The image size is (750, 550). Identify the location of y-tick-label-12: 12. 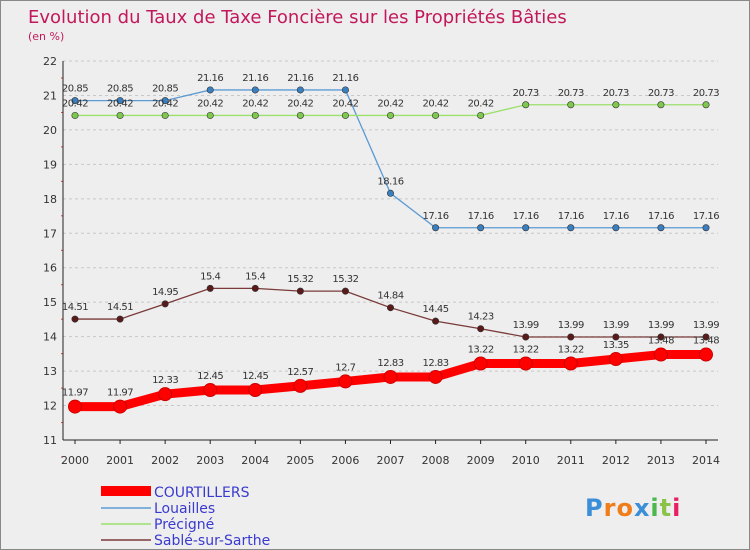
(50, 406).